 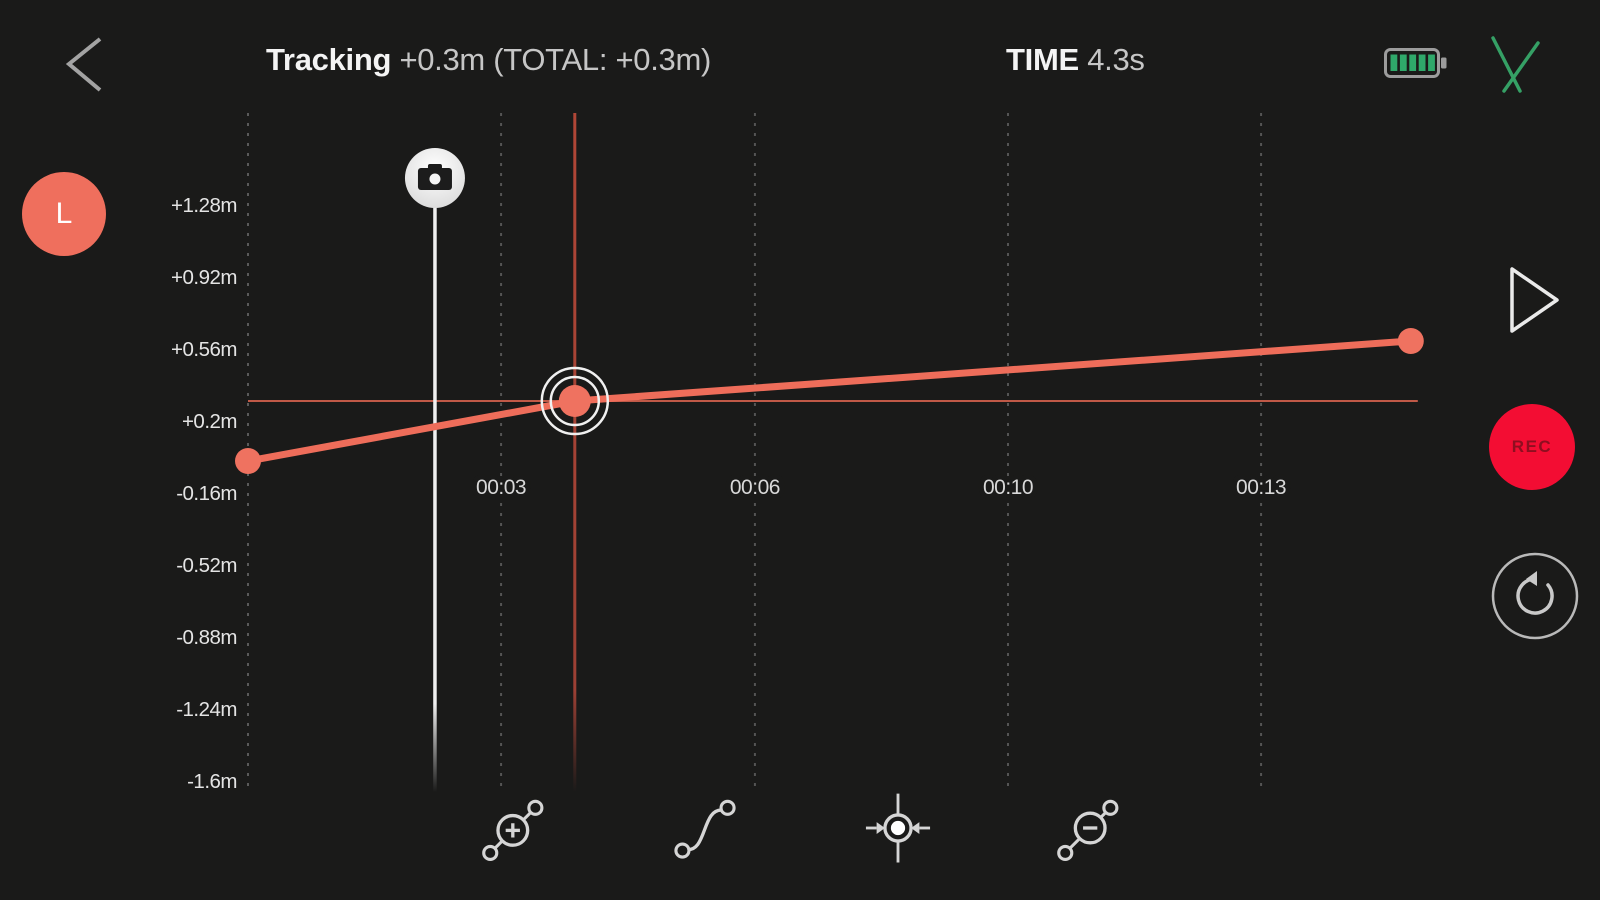 I want to click on target-inner-ring, so click(x=575, y=401).